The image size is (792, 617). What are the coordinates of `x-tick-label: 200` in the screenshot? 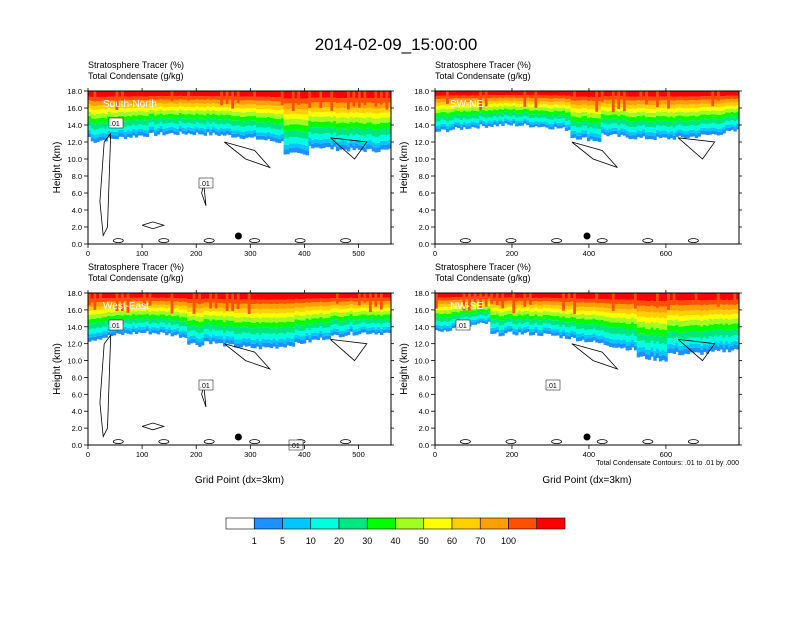 It's located at (196, 253).